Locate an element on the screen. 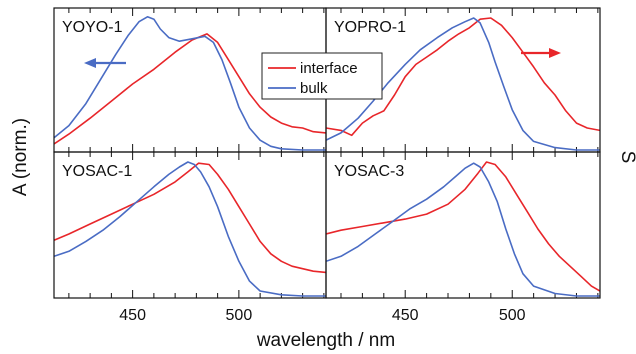 The height and width of the screenshot is (354, 636). arrow-right-icon is located at coordinates (555, 53).